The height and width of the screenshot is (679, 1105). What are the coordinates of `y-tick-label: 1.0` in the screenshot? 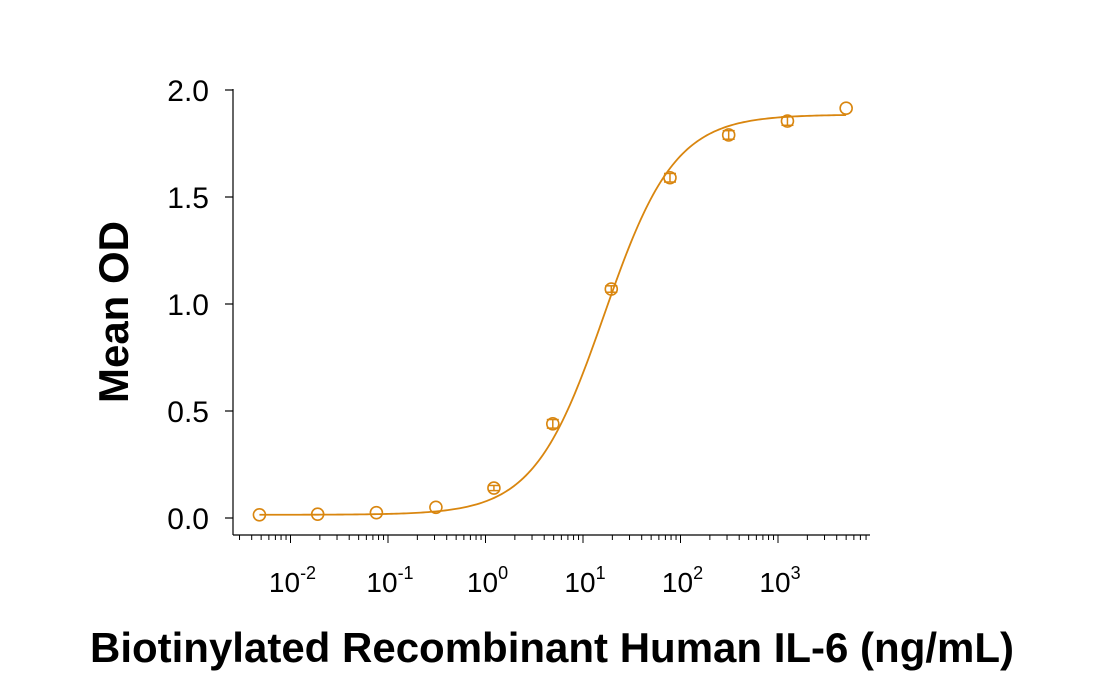 It's located at (188, 305).